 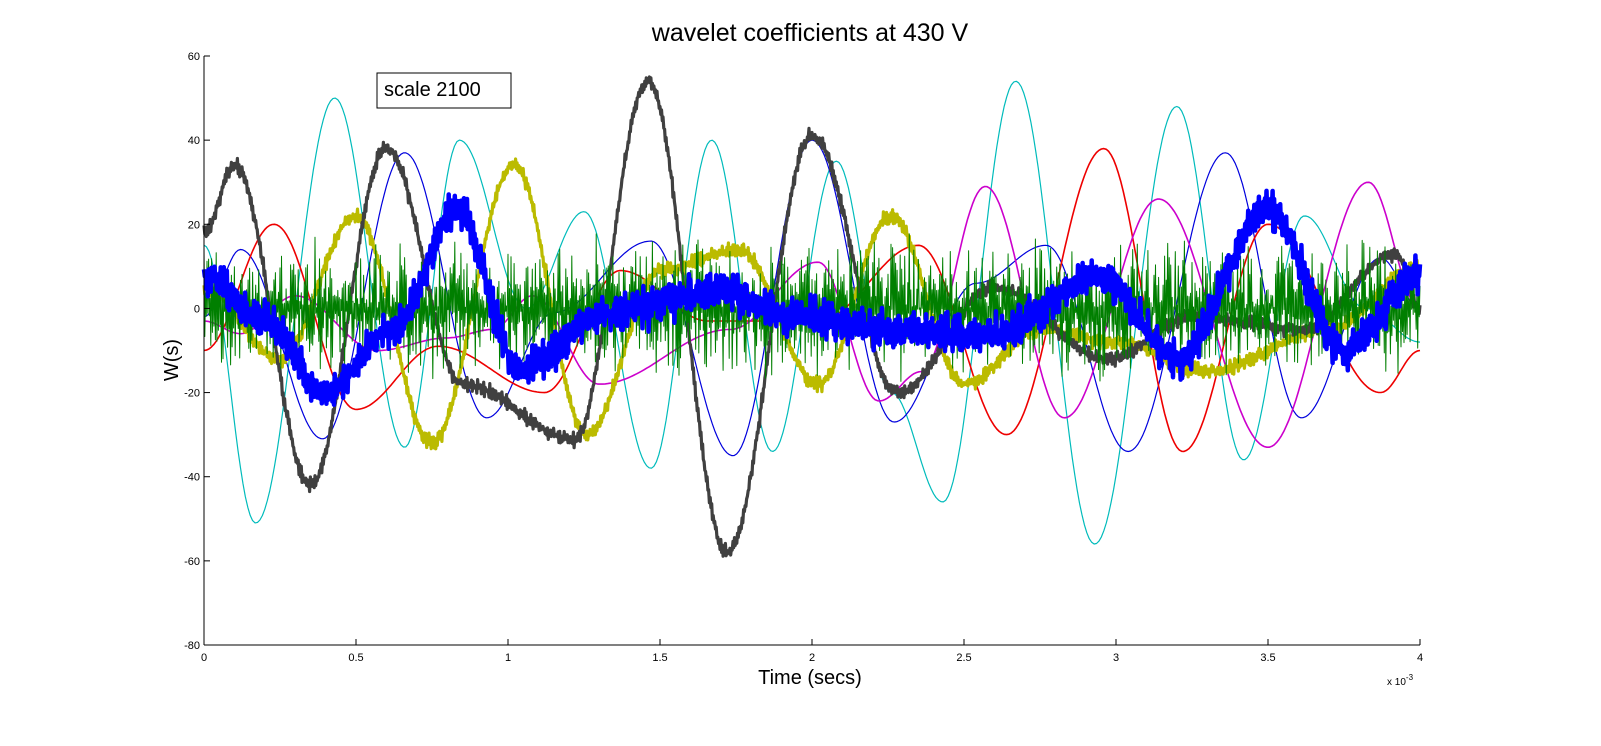 What do you see at coordinates (659, 658) in the screenshot?
I see `x-tick-label-3: 1.5` at bounding box center [659, 658].